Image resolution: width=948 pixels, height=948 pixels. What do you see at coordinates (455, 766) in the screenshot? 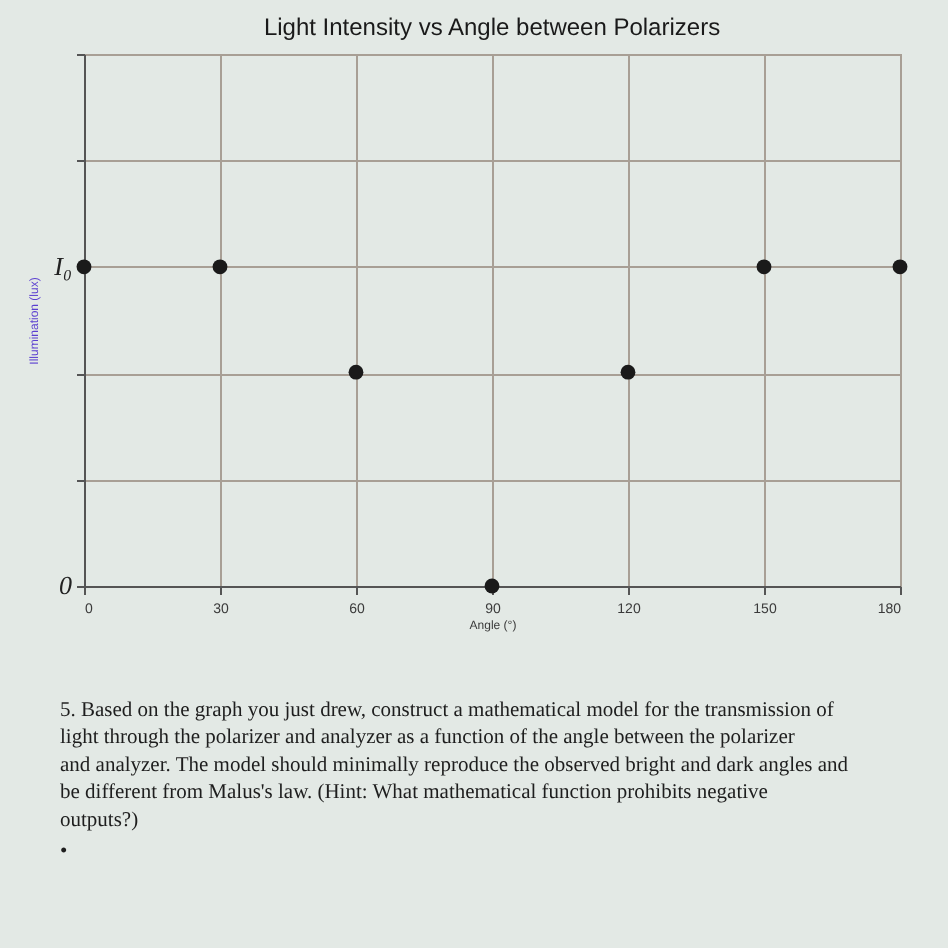
I see `text: 5. Based on the graph you just drew, construct a mathematical model for the transmission of light through the polarizer and analyzer as a function of the angle between the polarizer and analyzer. The model should minimally reproduce the observed bright and dark angles and be different from Malus's law. (Hint: What mathematical function prohibits negative outputs?)` at bounding box center [455, 766].